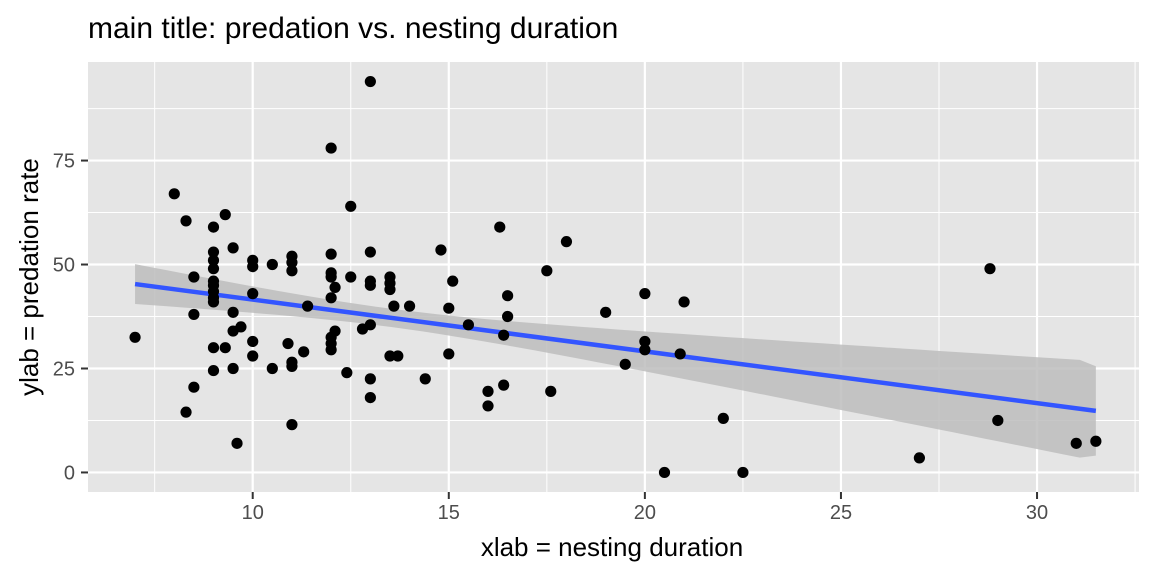 This screenshot has height=576, width=1152. I want to click on y-axis-label: ylab = predation rate, so click(29, 277).